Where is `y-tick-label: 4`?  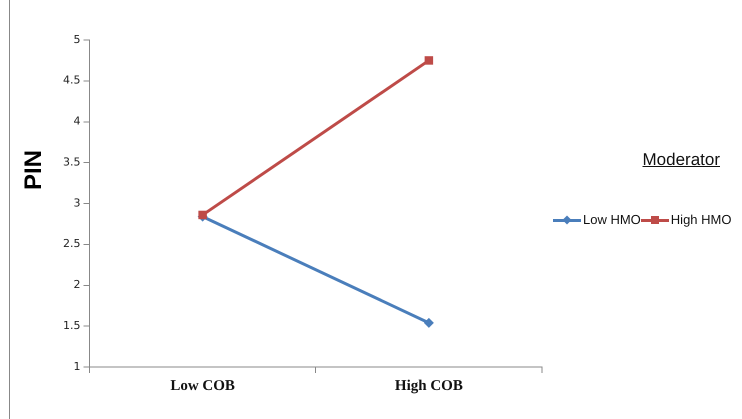 y-tick-label: 4 is located at coordinates (76, 121).